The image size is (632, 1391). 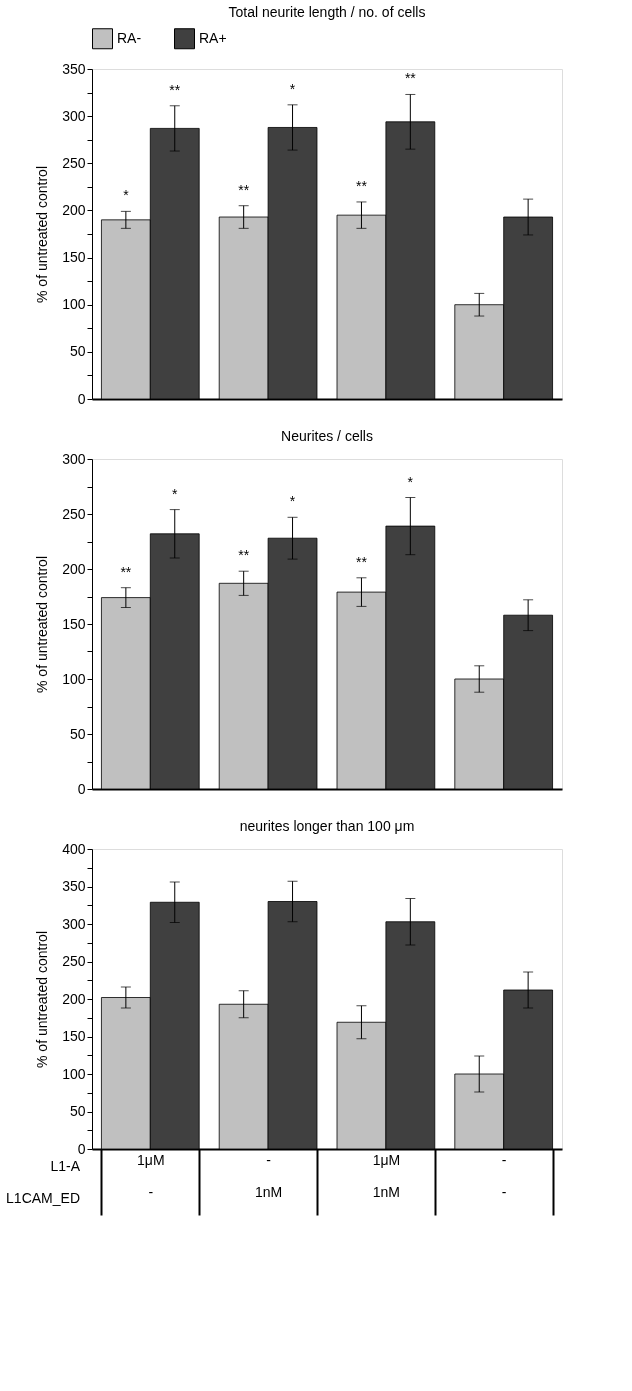 What do you see at coordinates (151, 1175) in the screenshot?
I see `x-tick-label: 1μM -` at bounding box center [151, 1175].